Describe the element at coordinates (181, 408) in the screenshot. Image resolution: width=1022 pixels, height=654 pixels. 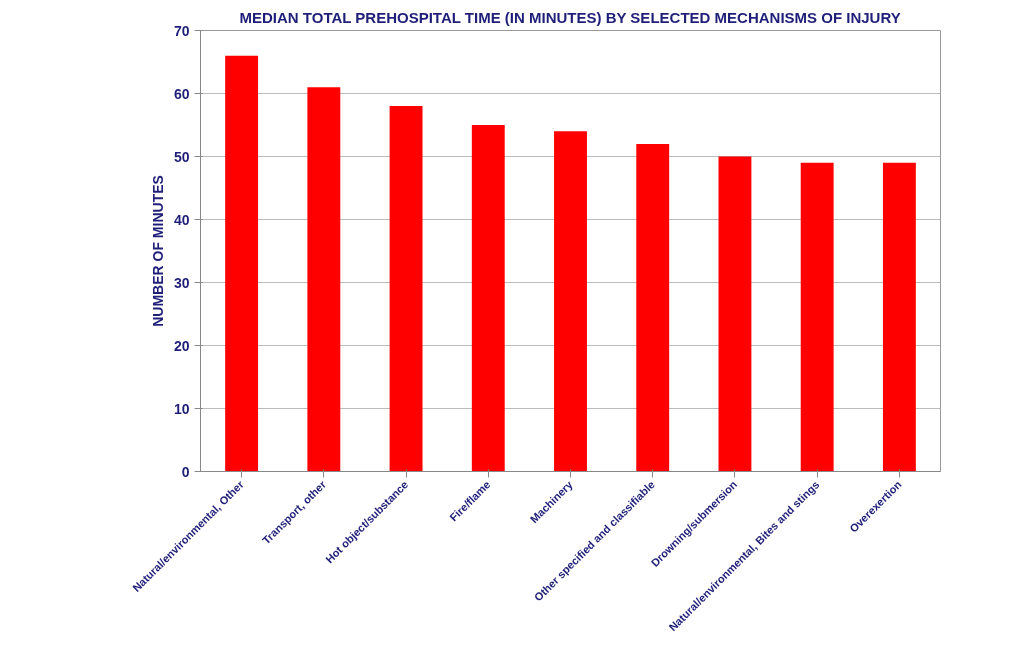
I see `y-tick-label: 10` at that location.